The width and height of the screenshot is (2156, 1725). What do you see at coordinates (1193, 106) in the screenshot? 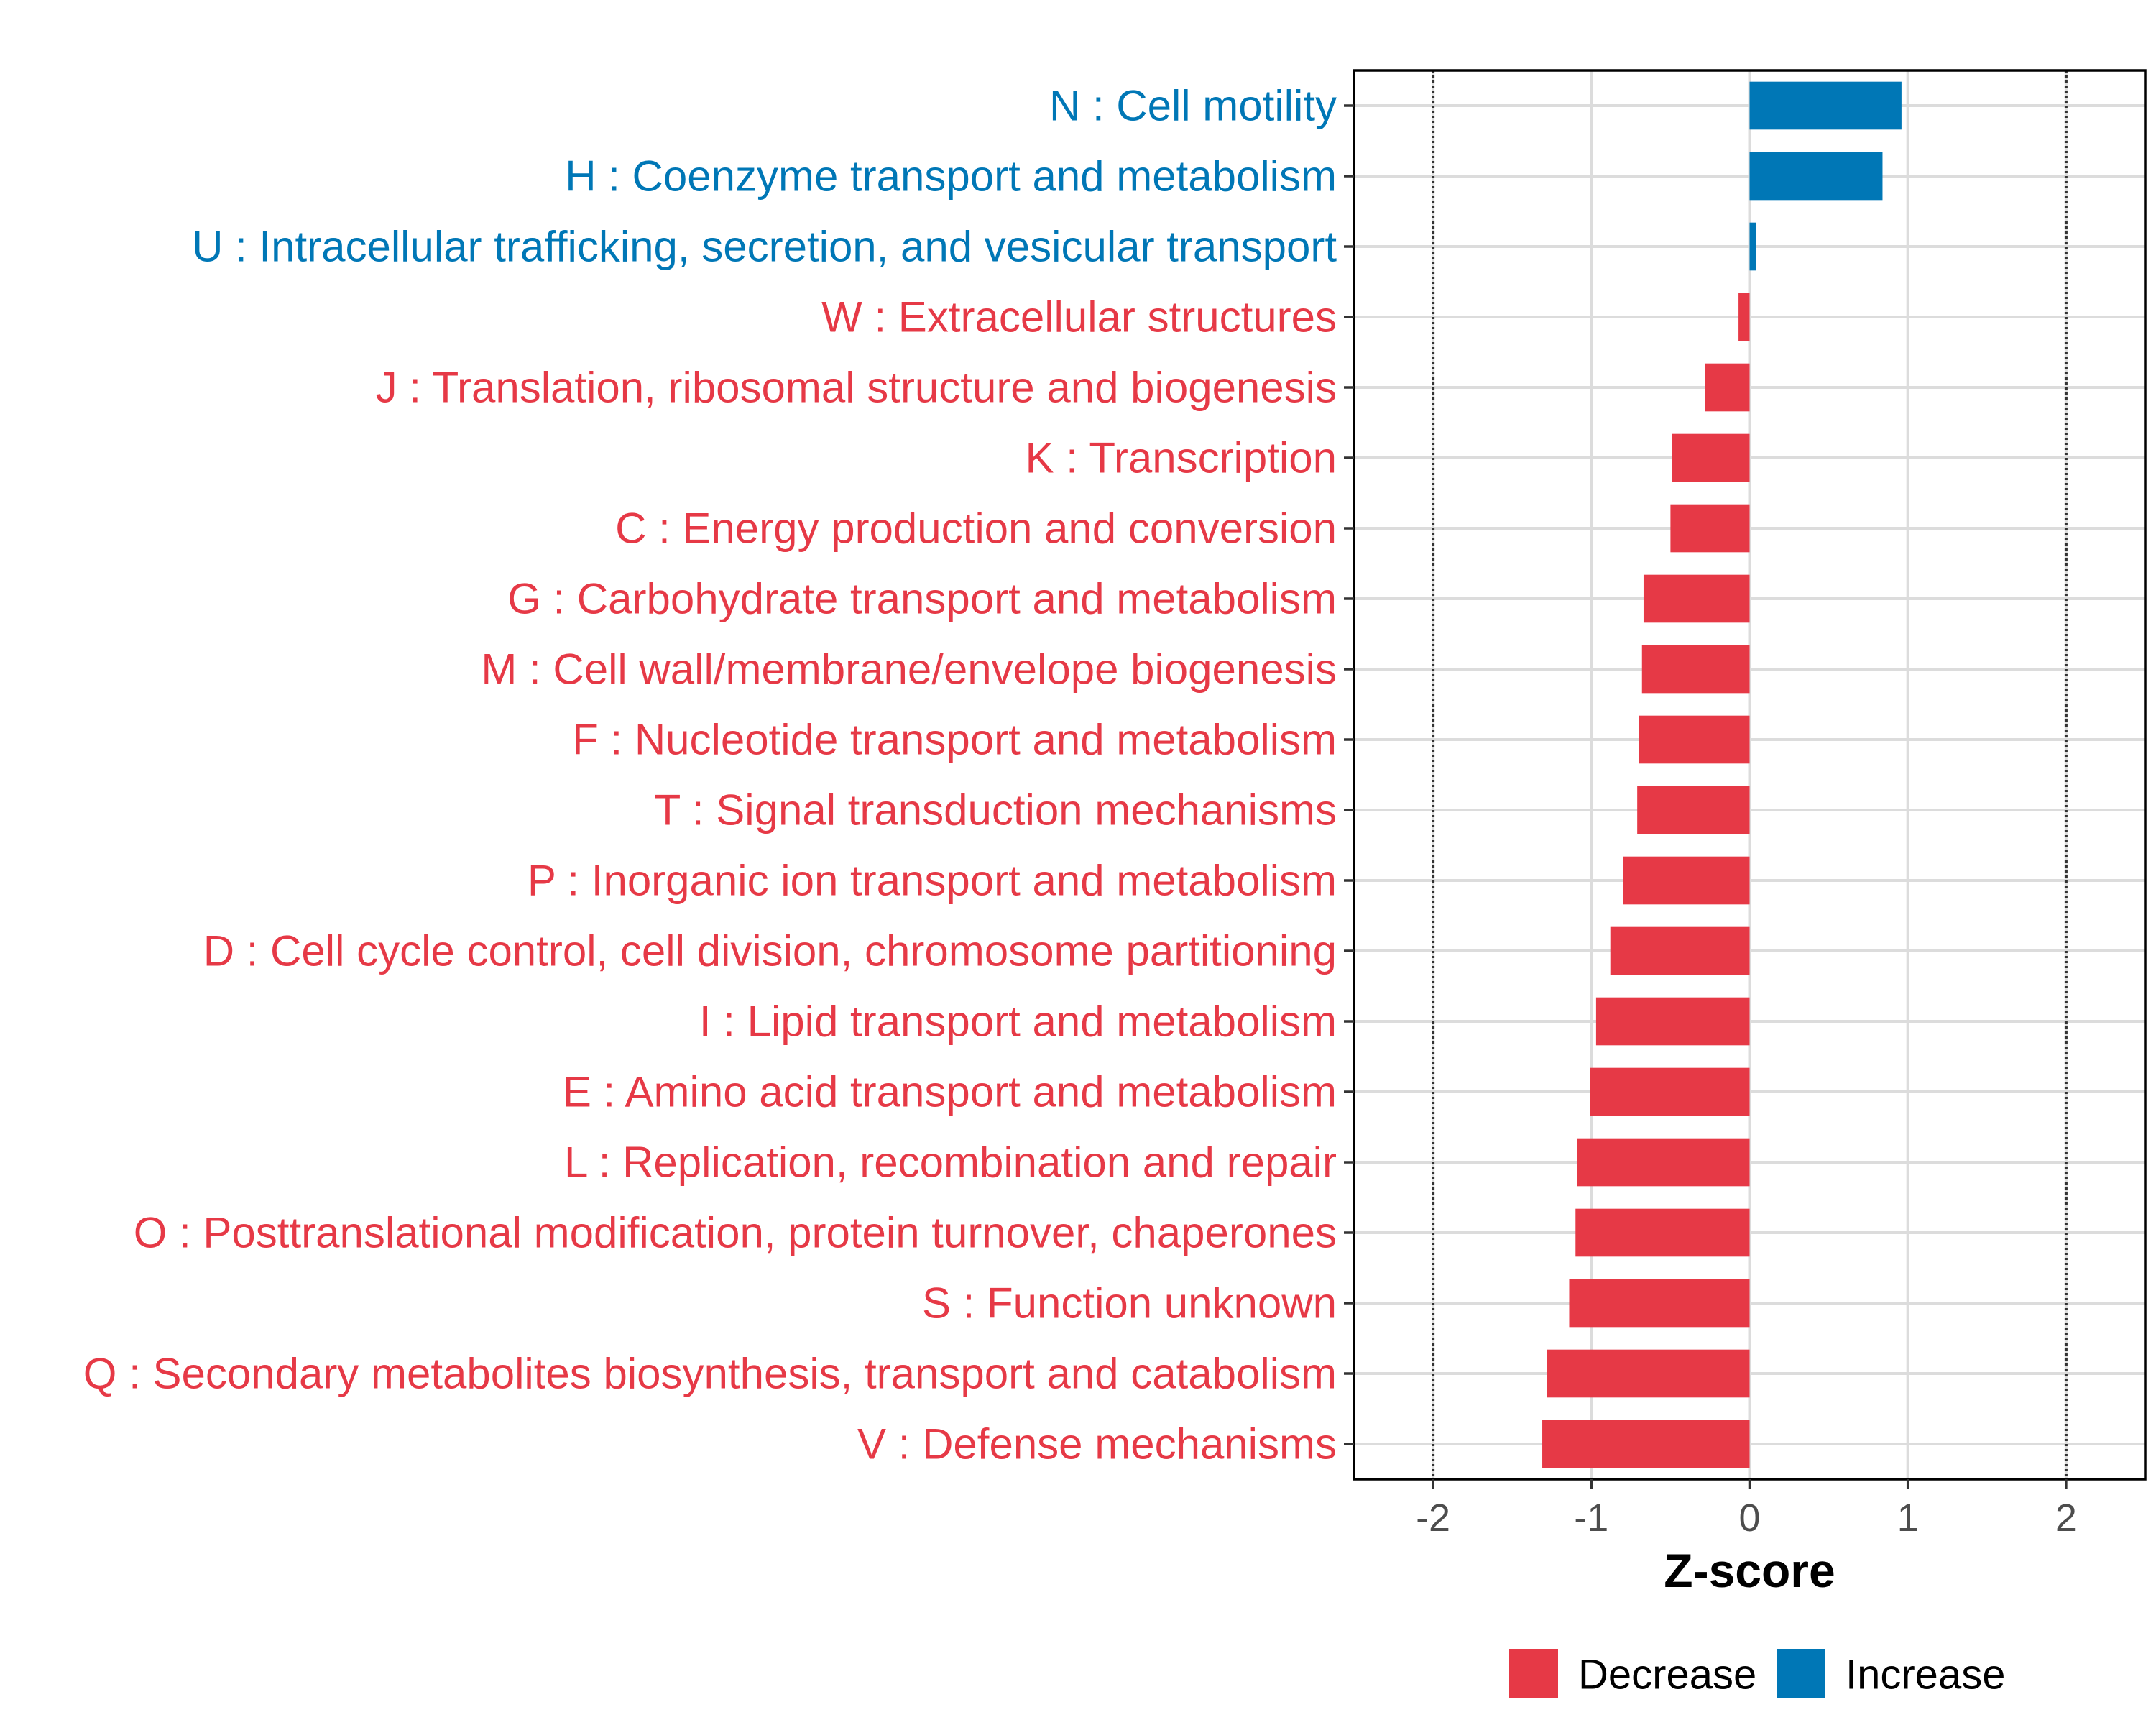
I see `category-label: N : Cell motility` at bounding box center [1193, 106].